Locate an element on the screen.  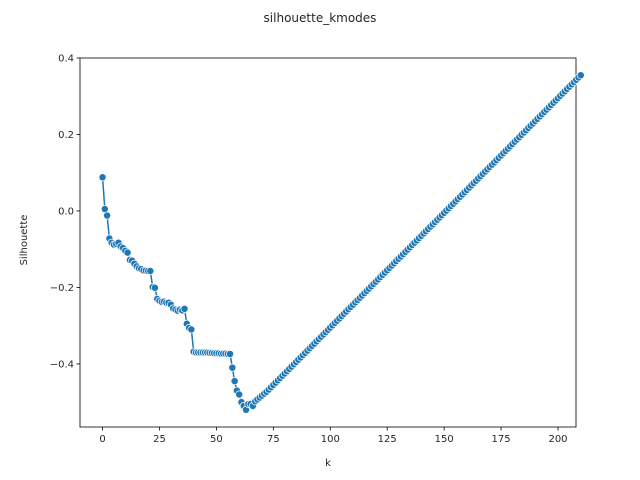
x-tick-label-200: 200 is located at coordinates (557, 439).